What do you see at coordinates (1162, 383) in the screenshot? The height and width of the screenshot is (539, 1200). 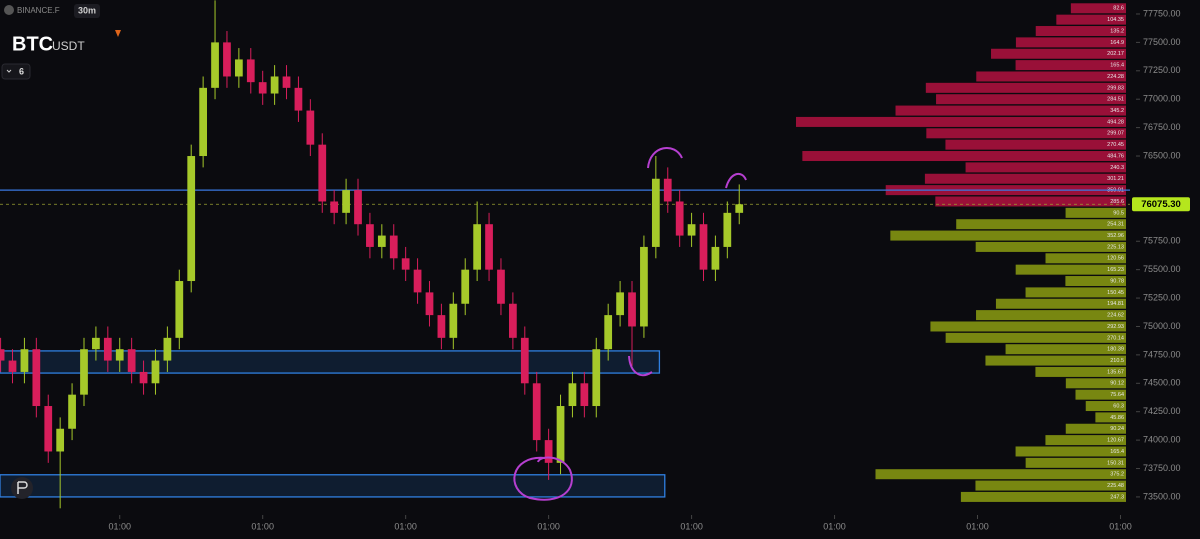 I see `y-tick-label: 74500.00` at bounding box center [1162, 383].